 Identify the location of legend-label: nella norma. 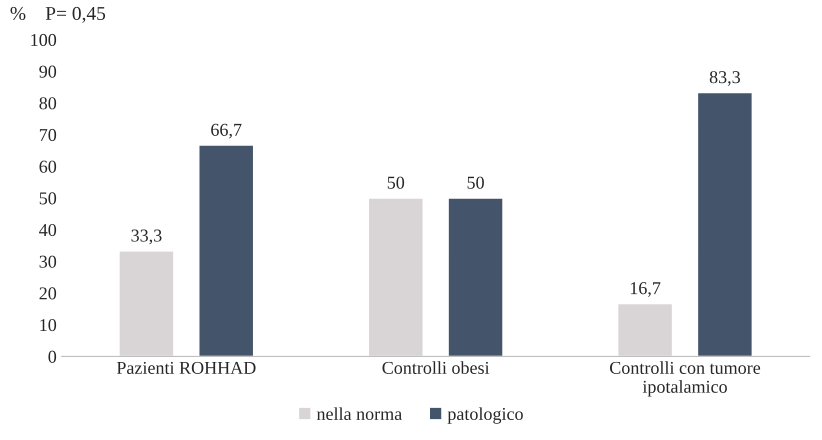
(359, 413).